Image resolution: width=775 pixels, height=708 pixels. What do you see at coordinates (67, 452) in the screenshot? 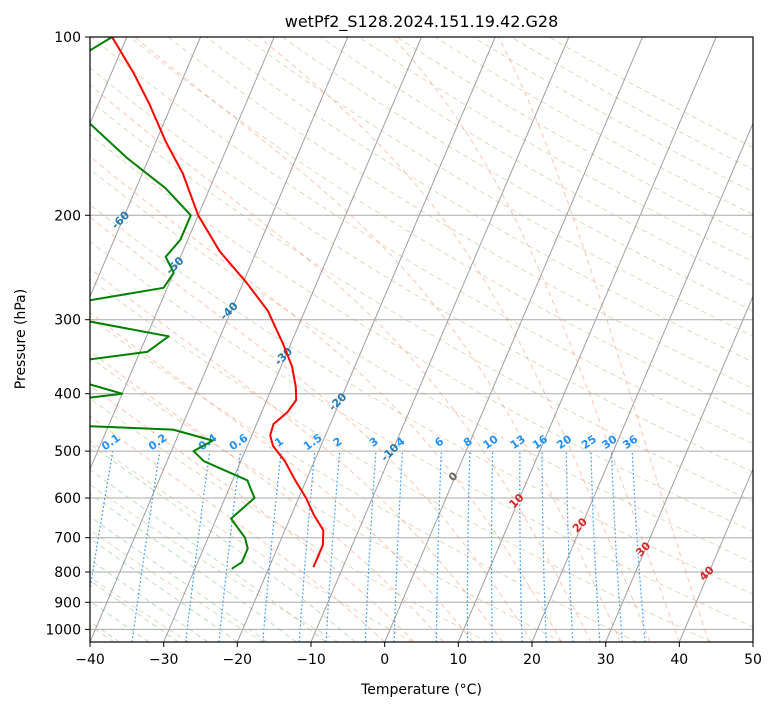
I see `y-tick-label: 500` at bounding box center [67, 452].